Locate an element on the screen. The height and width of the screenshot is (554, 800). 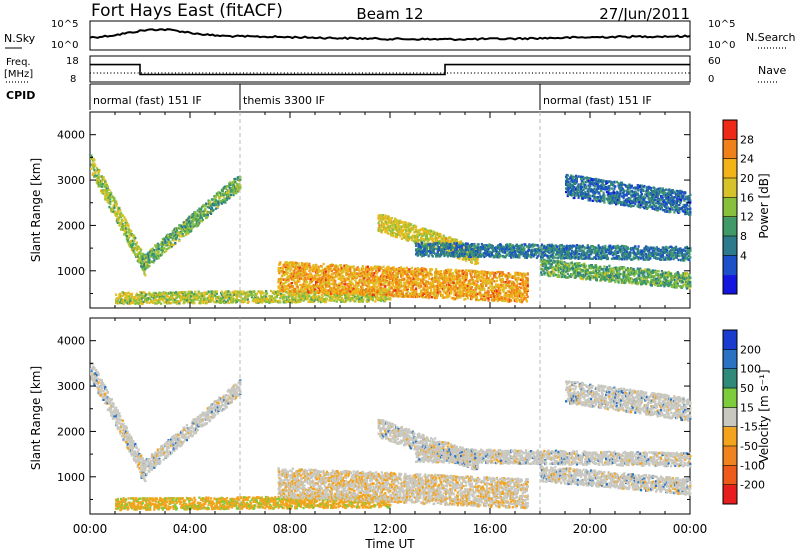
cpid-segment-label: themis 3300 IF is located at coordinates (284, 100).